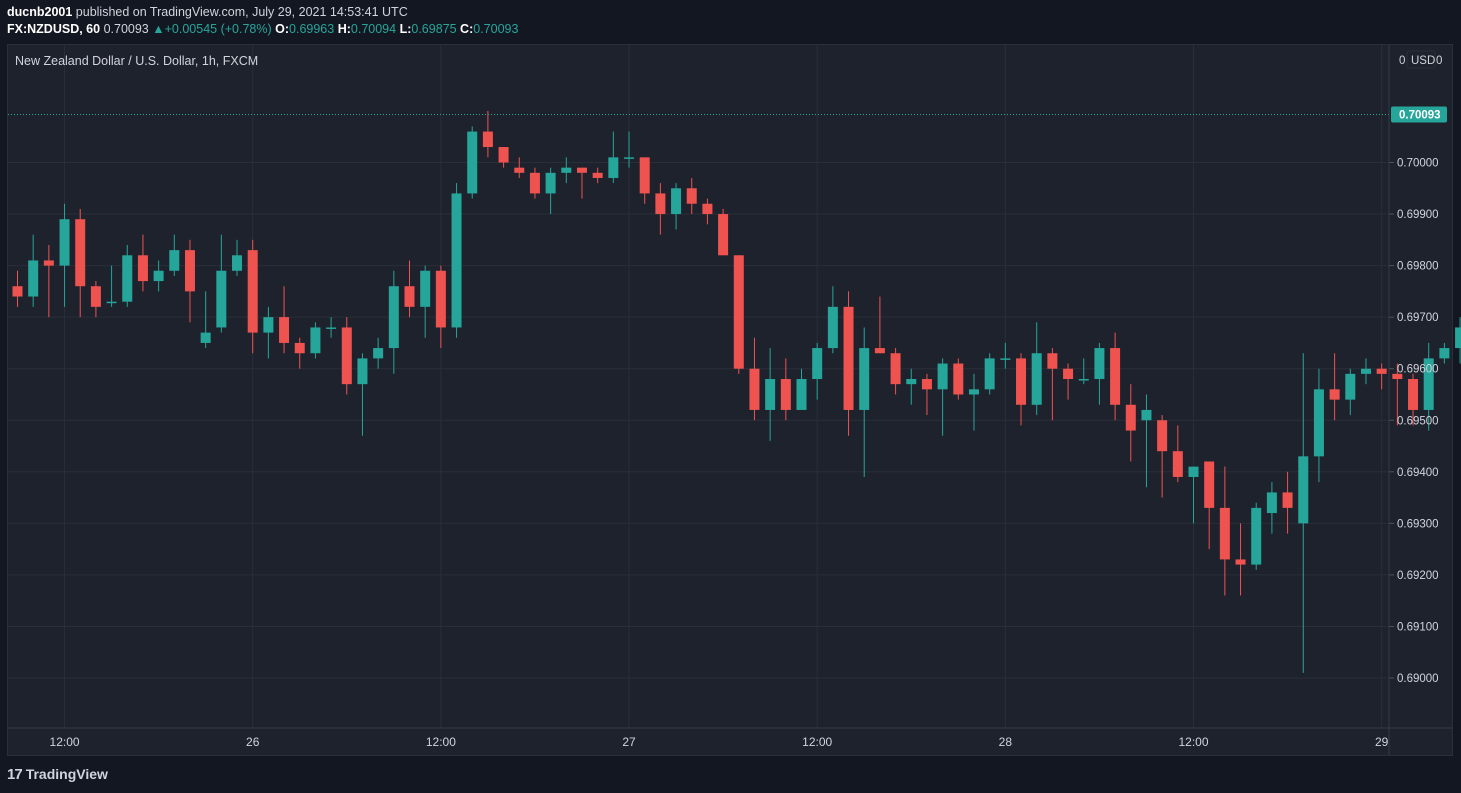 The width and height of the screenshot is (1461, 793). What do you see at coordinates (218, 29) in the screenshot?
I see `change-value: +0.00545 (+0.78%)` at bounding box center [218, 29].